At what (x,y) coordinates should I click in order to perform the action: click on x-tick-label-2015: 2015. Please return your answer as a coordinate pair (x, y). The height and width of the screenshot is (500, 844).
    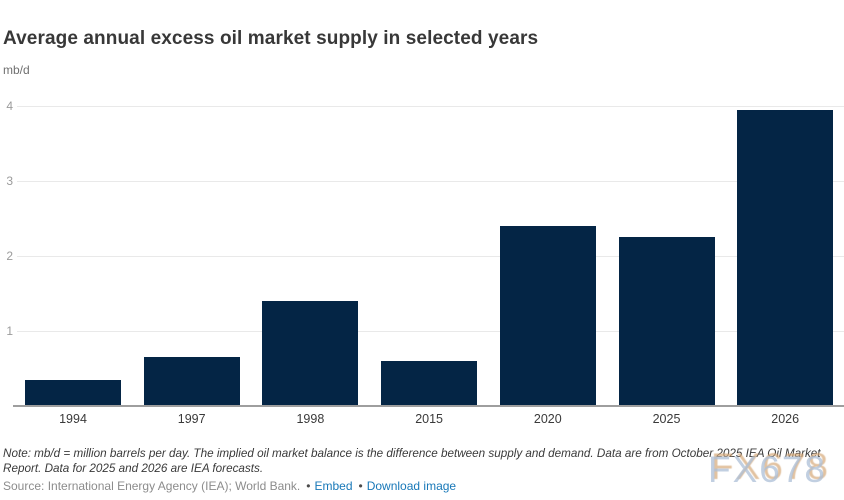
    Looking at the image, I should click on (429, 419).